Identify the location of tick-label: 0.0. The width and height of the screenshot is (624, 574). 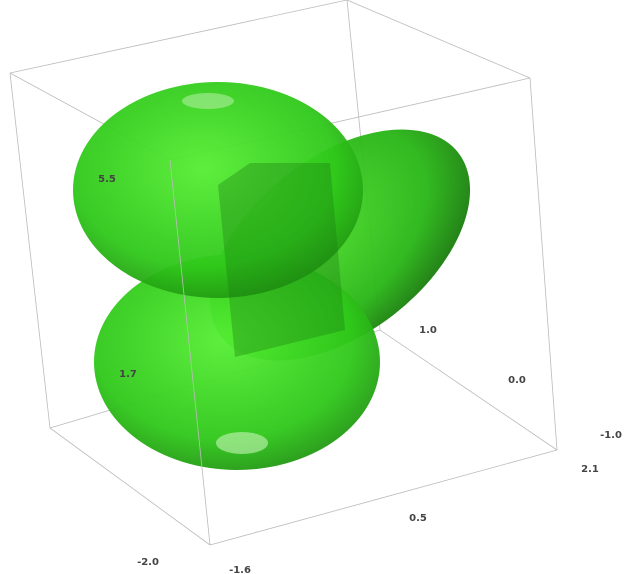
(517, 380).